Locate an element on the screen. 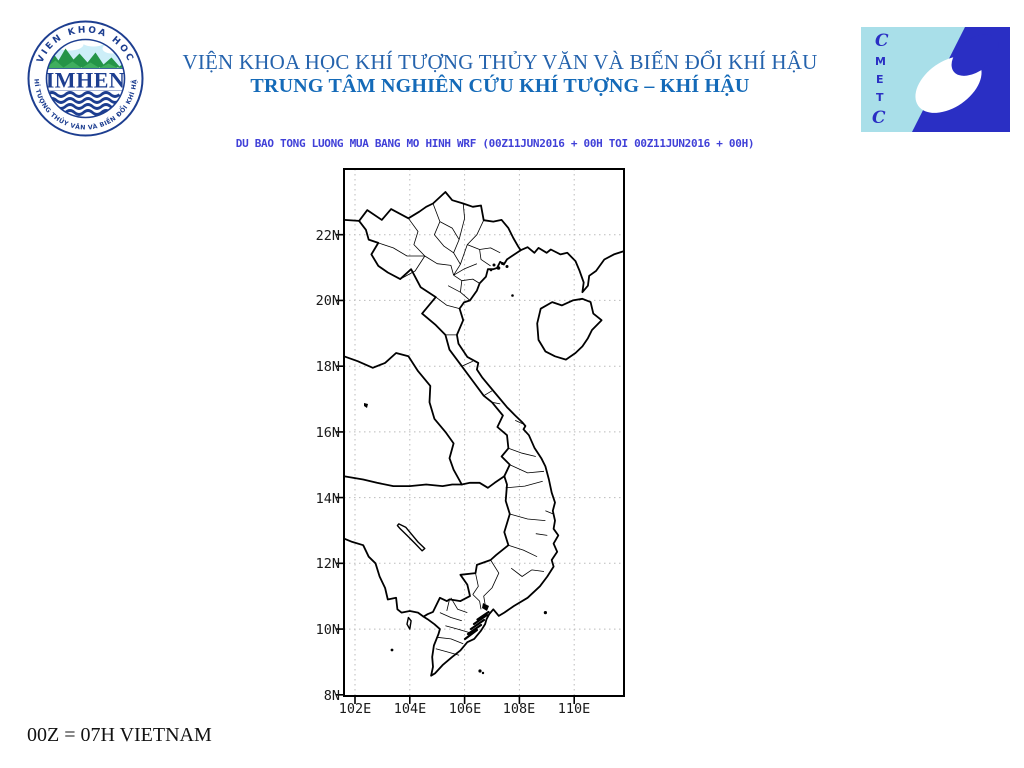  imhen-mountains-icon is located at coordinates (85, 58).